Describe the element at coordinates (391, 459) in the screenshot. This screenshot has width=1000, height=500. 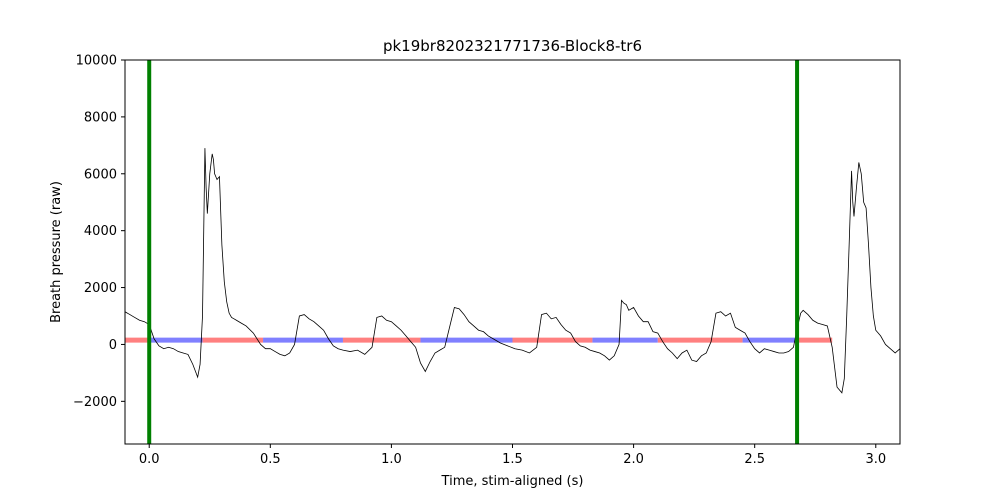
I see `x-tick-label: 1.0` at that location.